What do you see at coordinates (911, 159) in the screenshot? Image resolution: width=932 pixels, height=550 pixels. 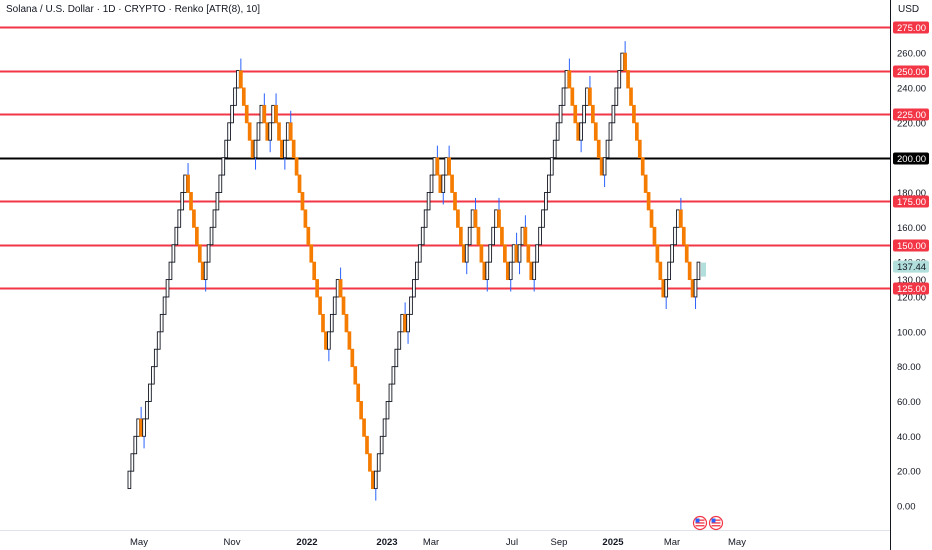 I see `level-badge-label: 200.00` at bounding box center [911, 159].